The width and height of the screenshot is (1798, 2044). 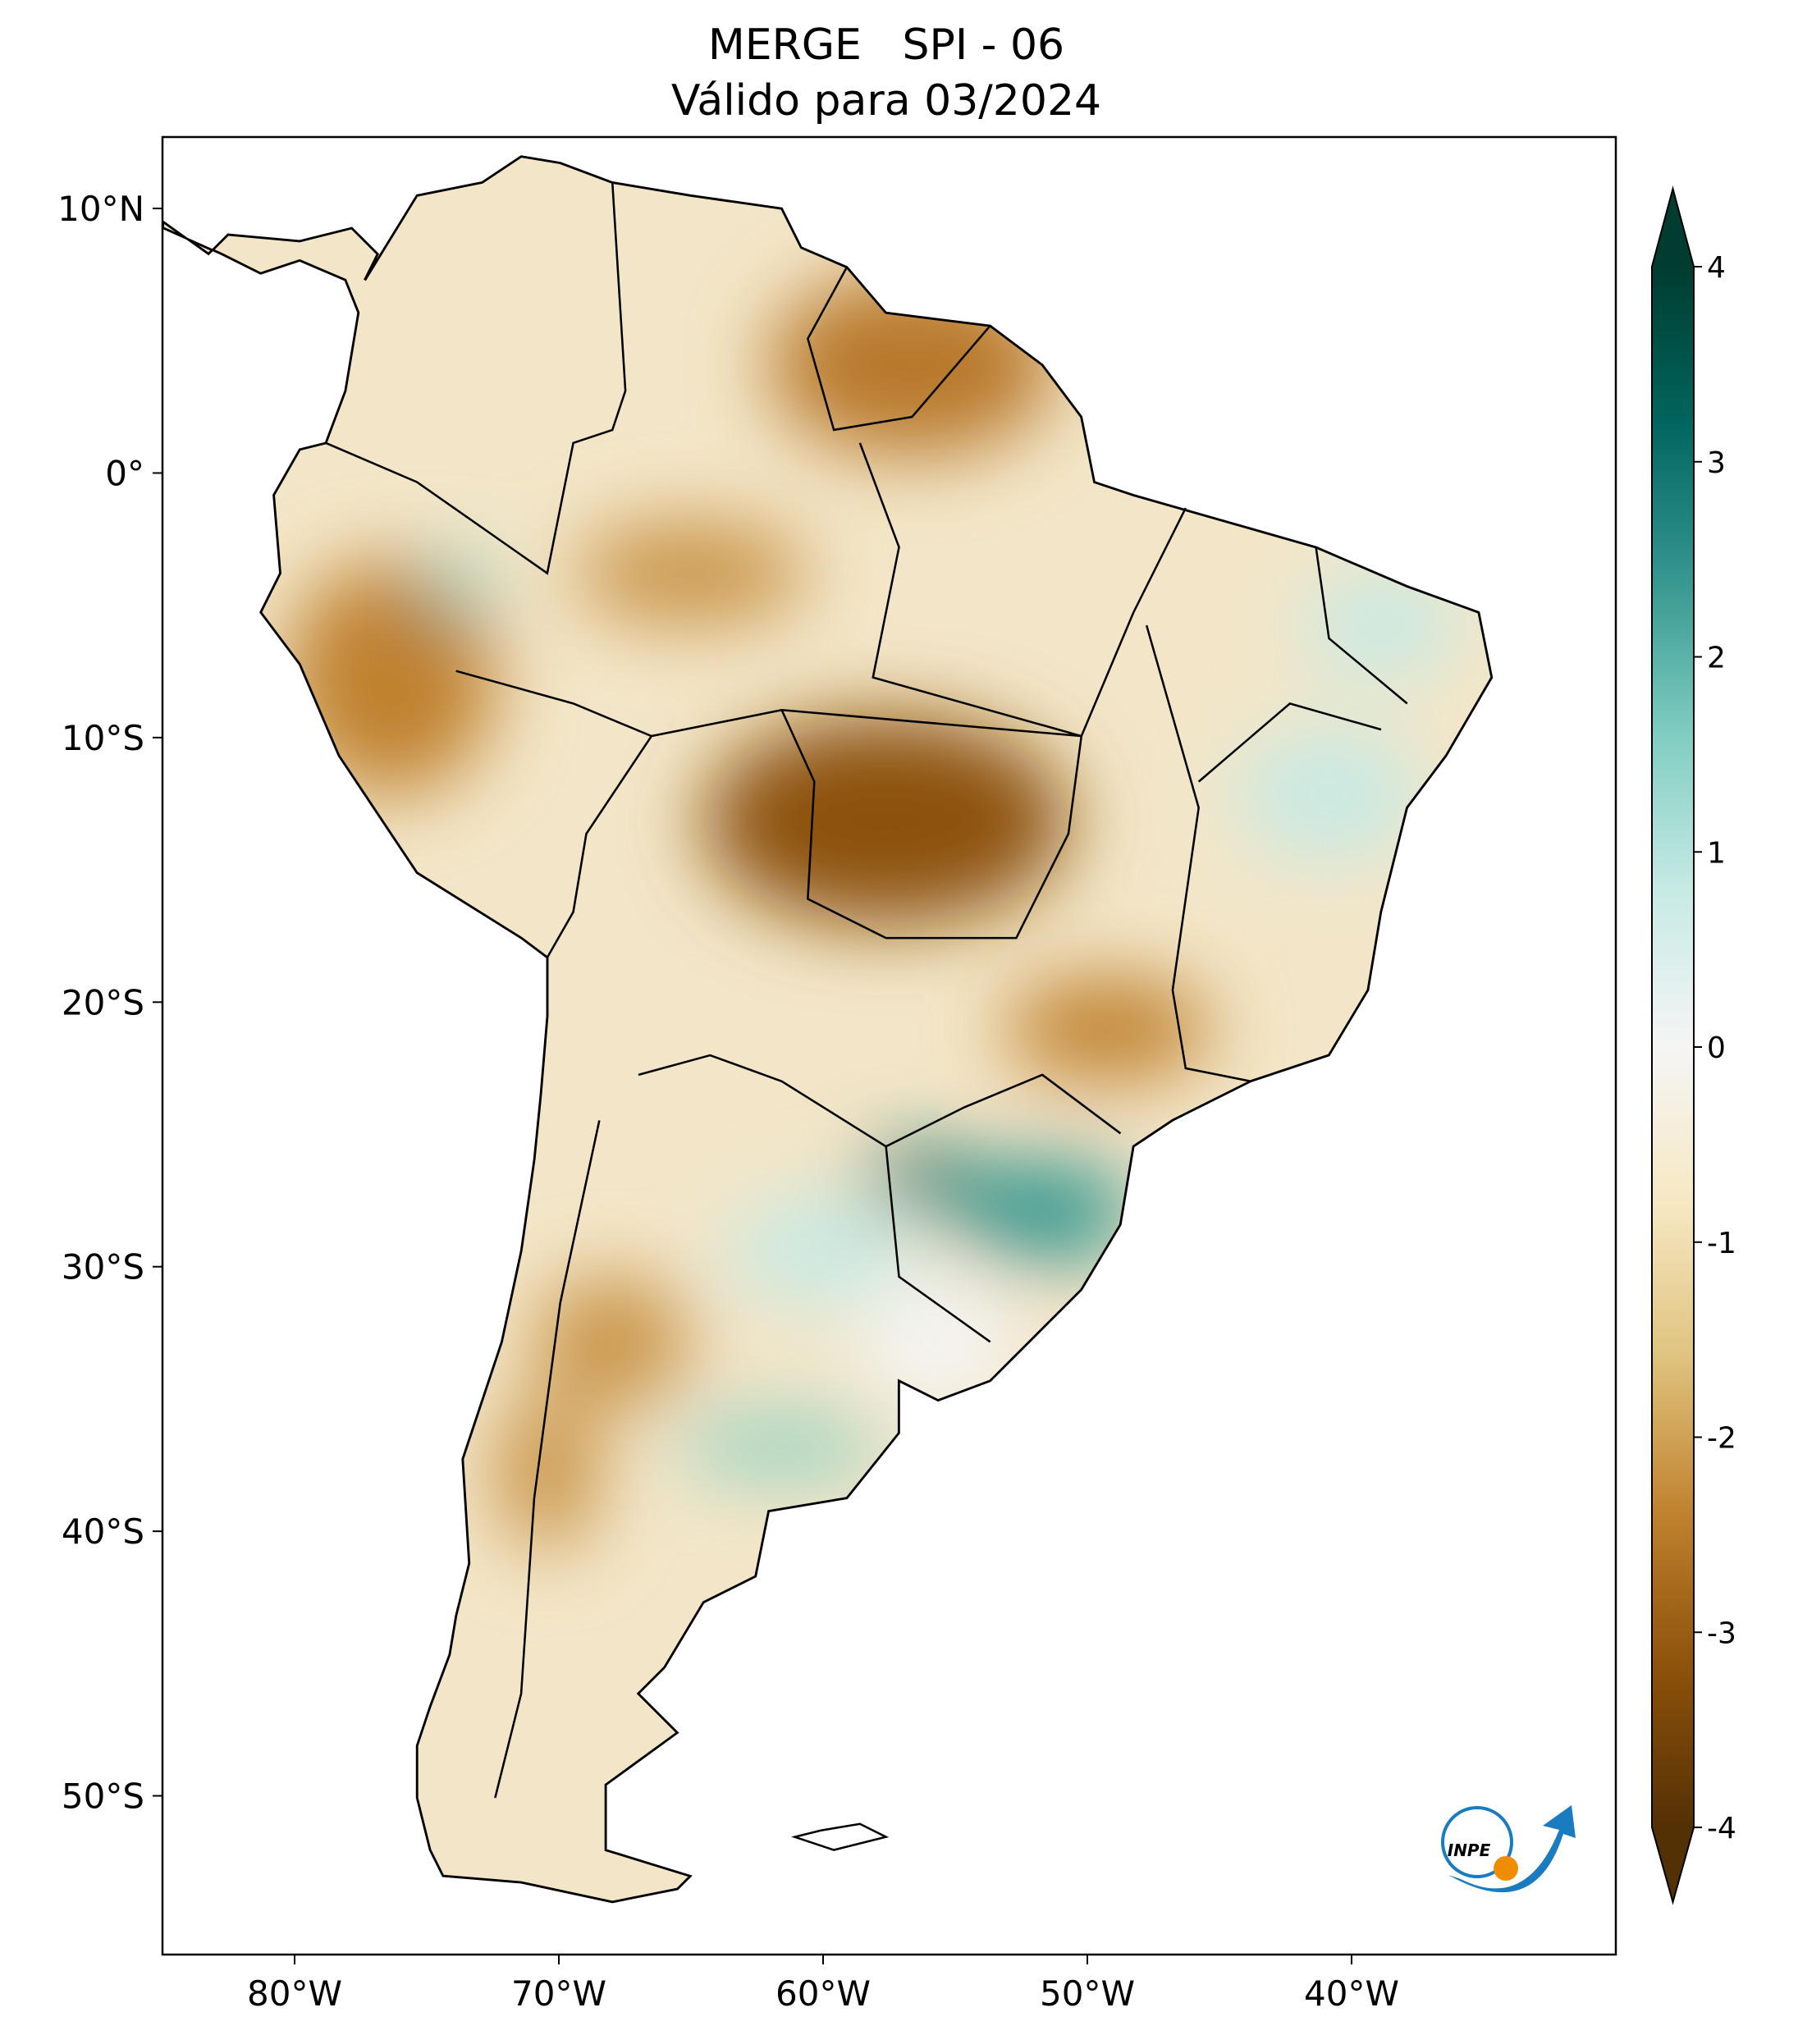 I want to click on colorbar-tick-label: -4, so click(x=1721, y=1828).